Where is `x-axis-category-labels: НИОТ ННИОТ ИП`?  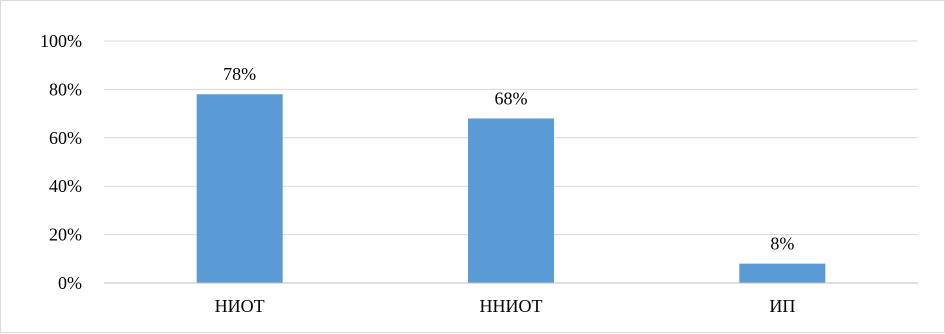
x-axis-category-labels: НИОТ ННИОТ ИП is located at coordinates (505, 306).